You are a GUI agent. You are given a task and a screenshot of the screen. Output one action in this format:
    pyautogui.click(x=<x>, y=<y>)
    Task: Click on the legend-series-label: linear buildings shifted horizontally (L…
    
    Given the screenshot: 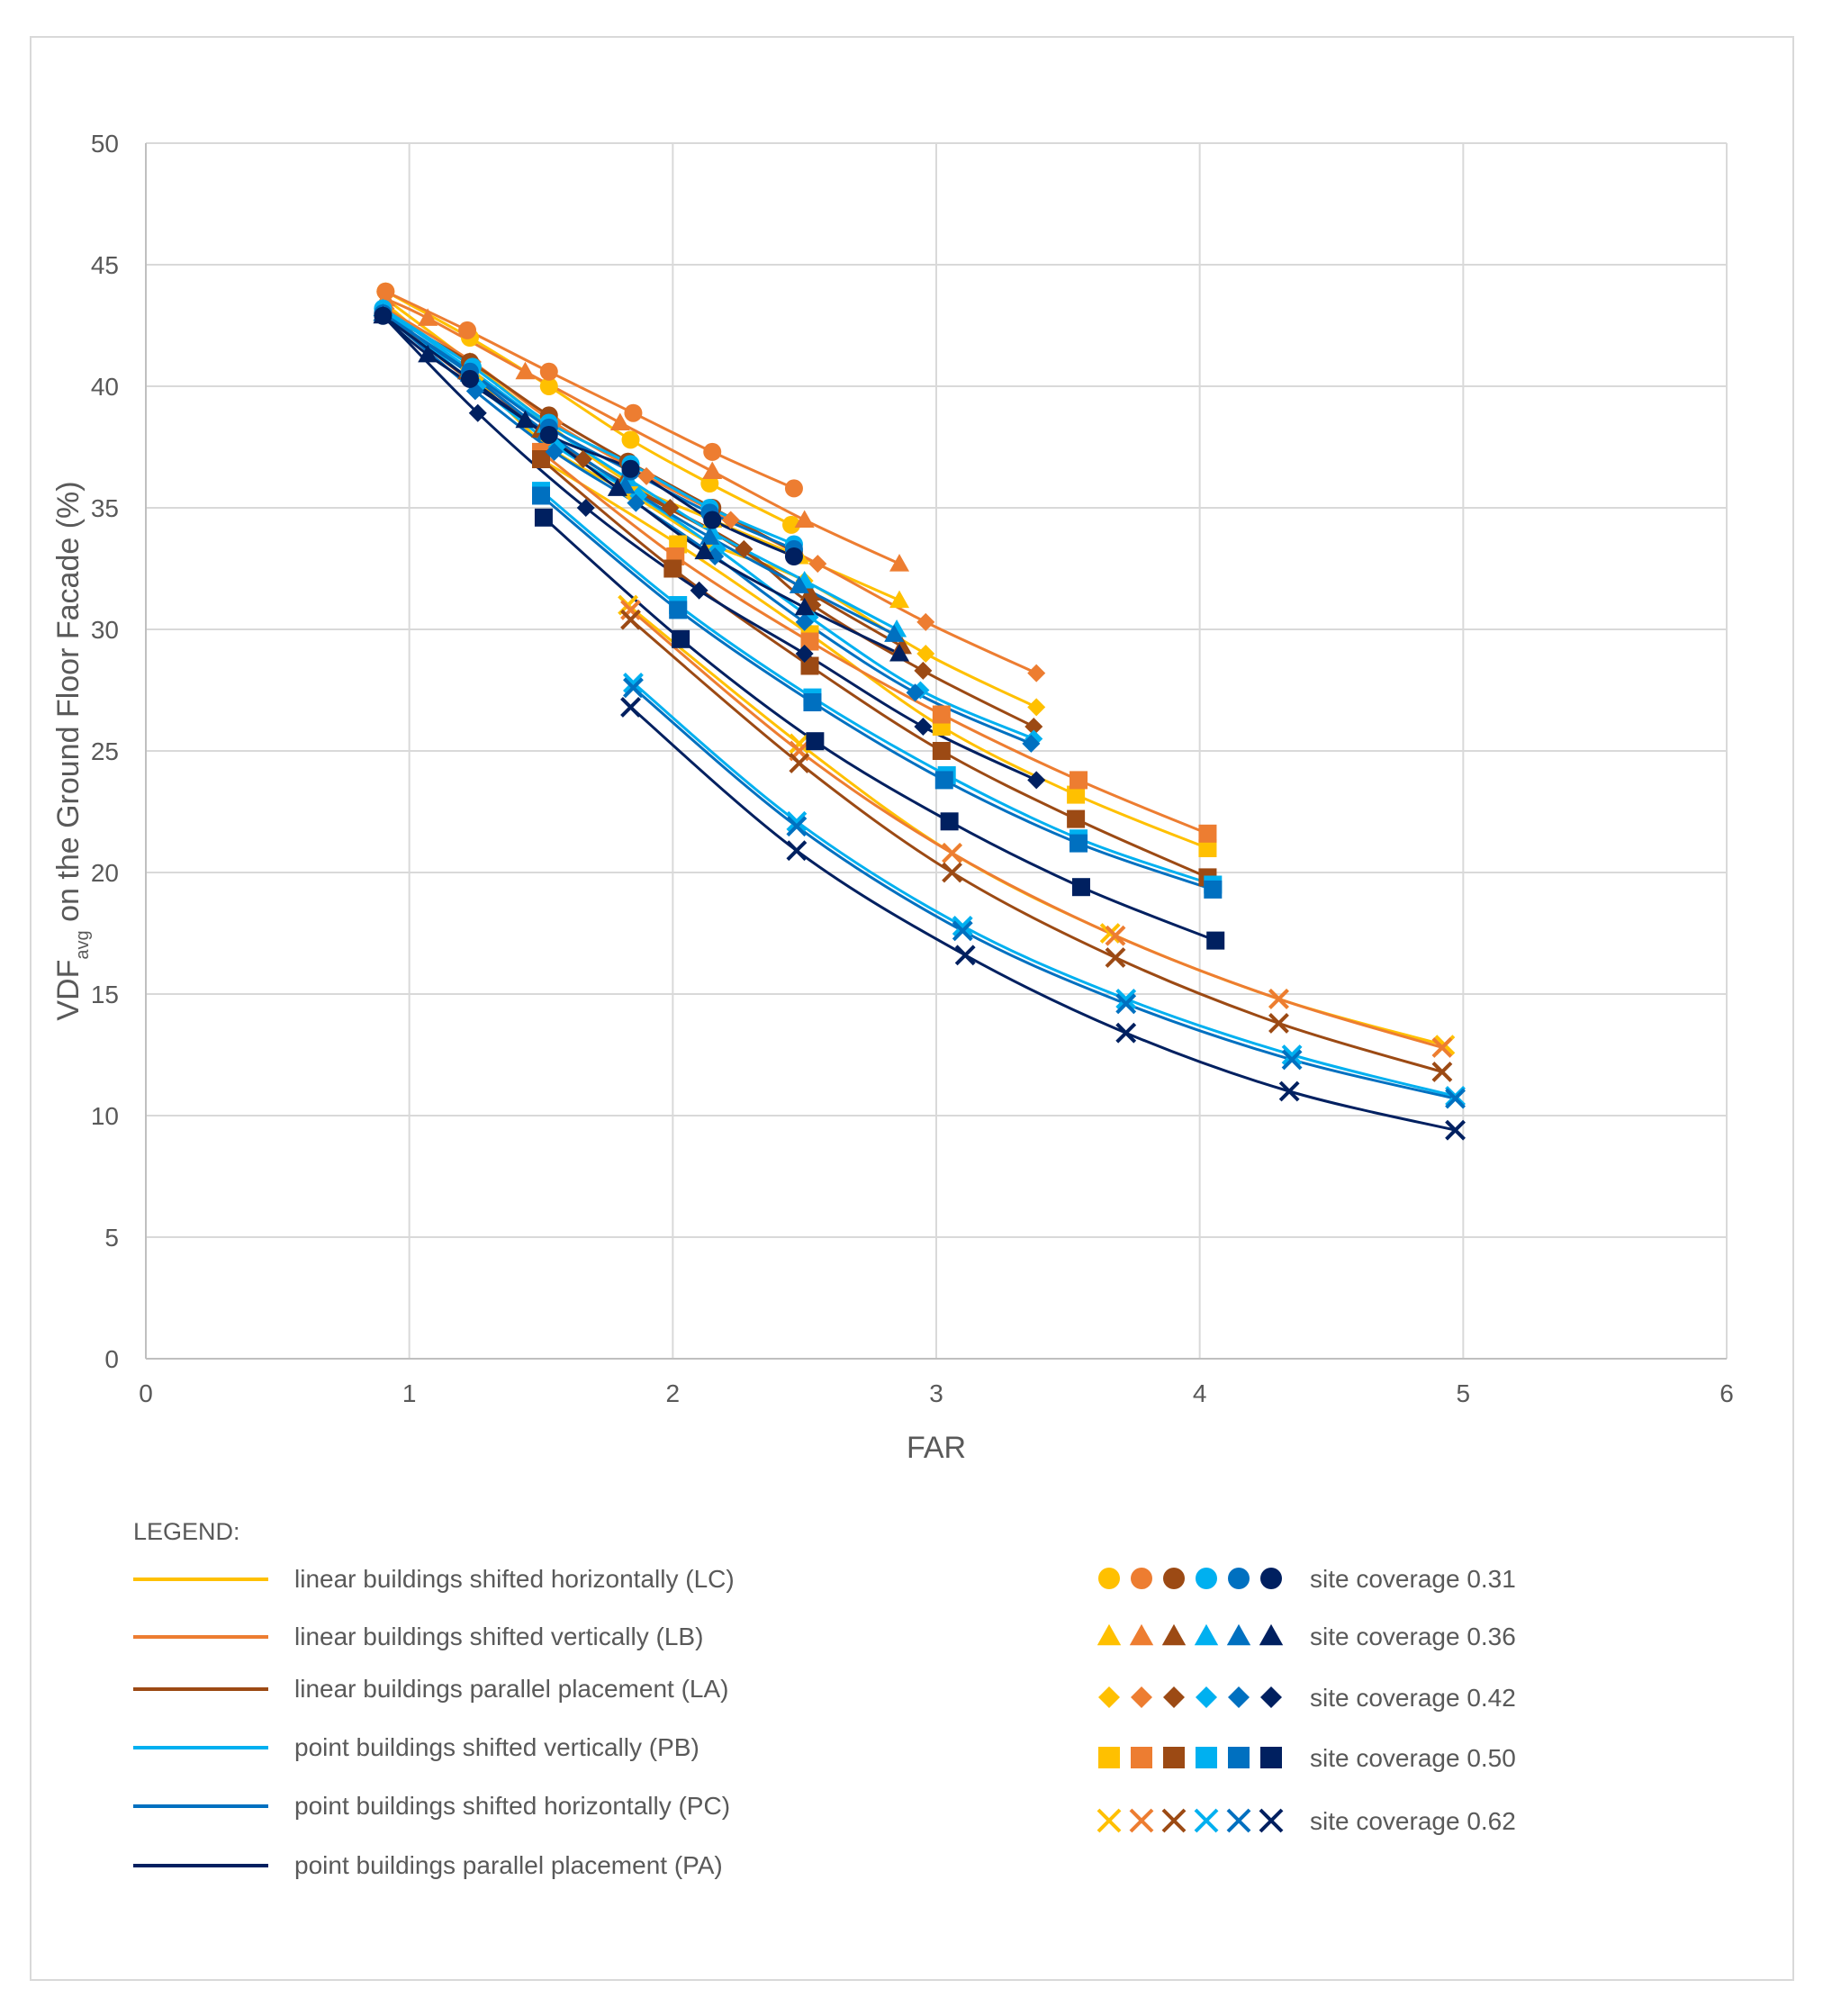 What is the action you would take?
    pyautogui.click(x=514, y=1579)
    